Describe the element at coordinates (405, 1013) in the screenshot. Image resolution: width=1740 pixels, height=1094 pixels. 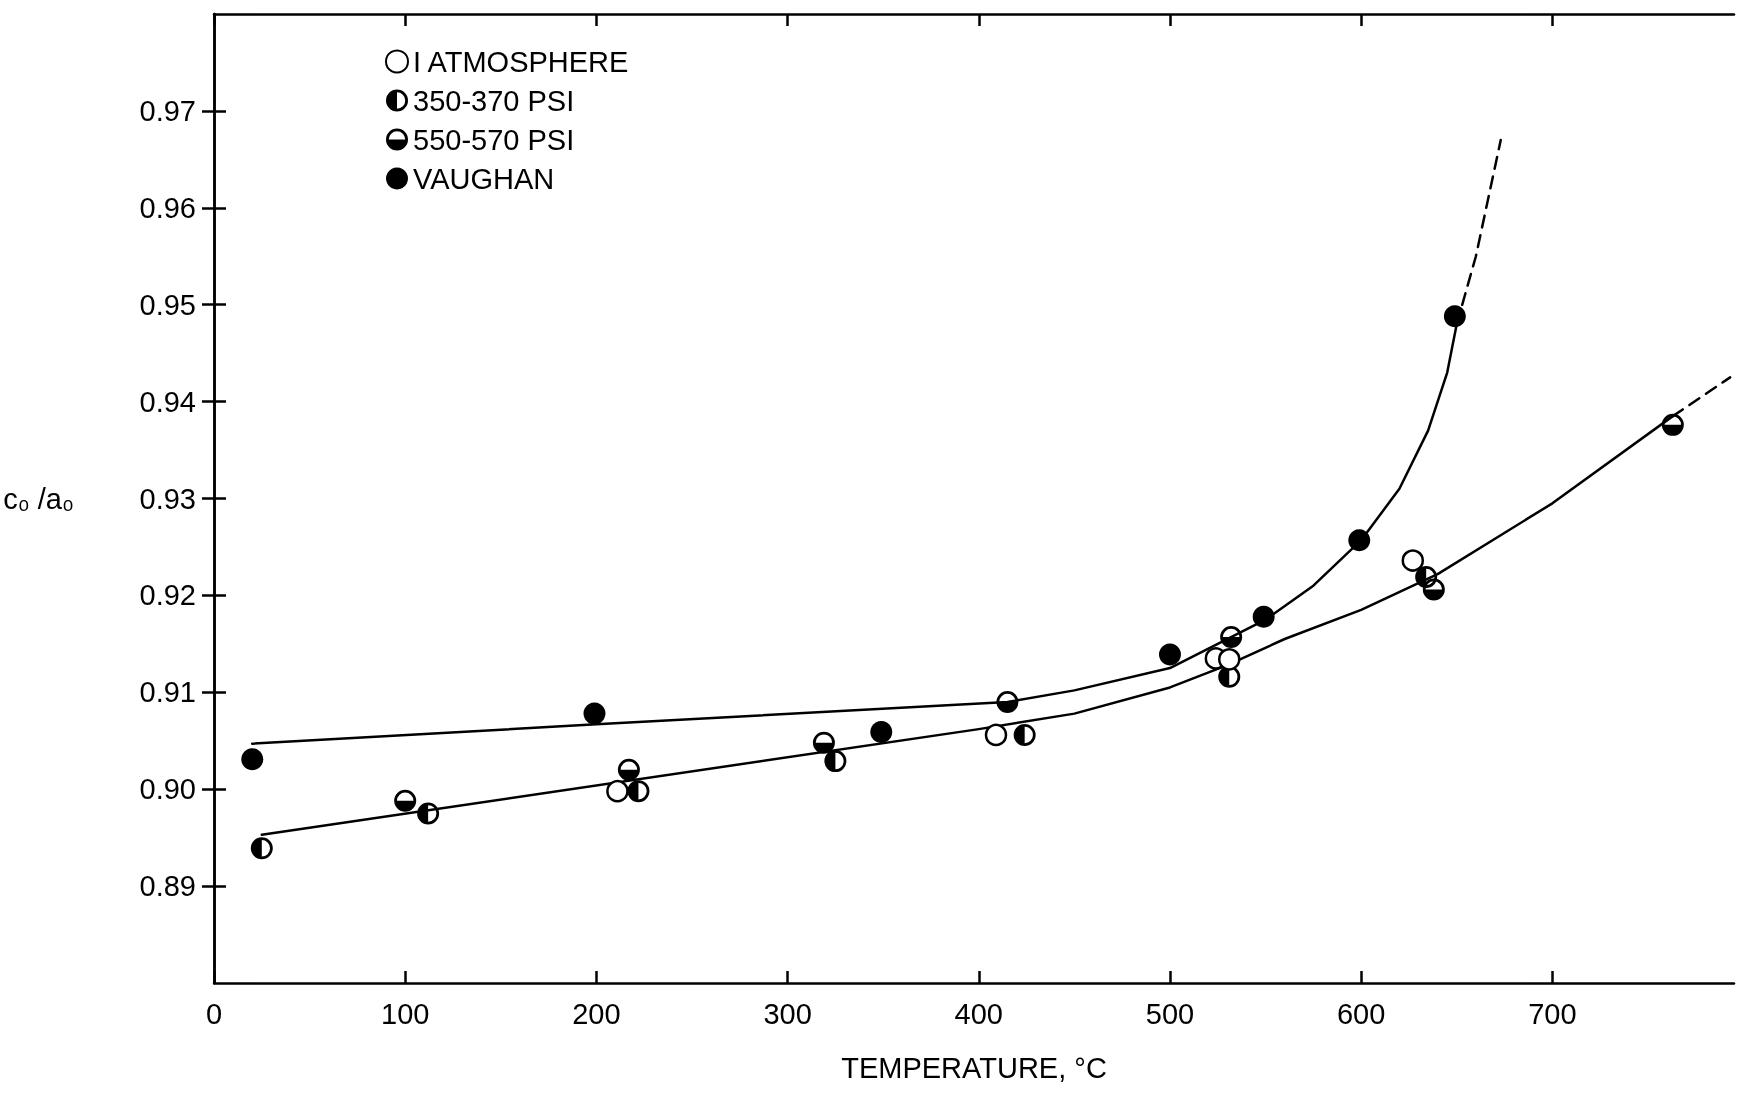
I see `x-tick-label: 100` at that location.